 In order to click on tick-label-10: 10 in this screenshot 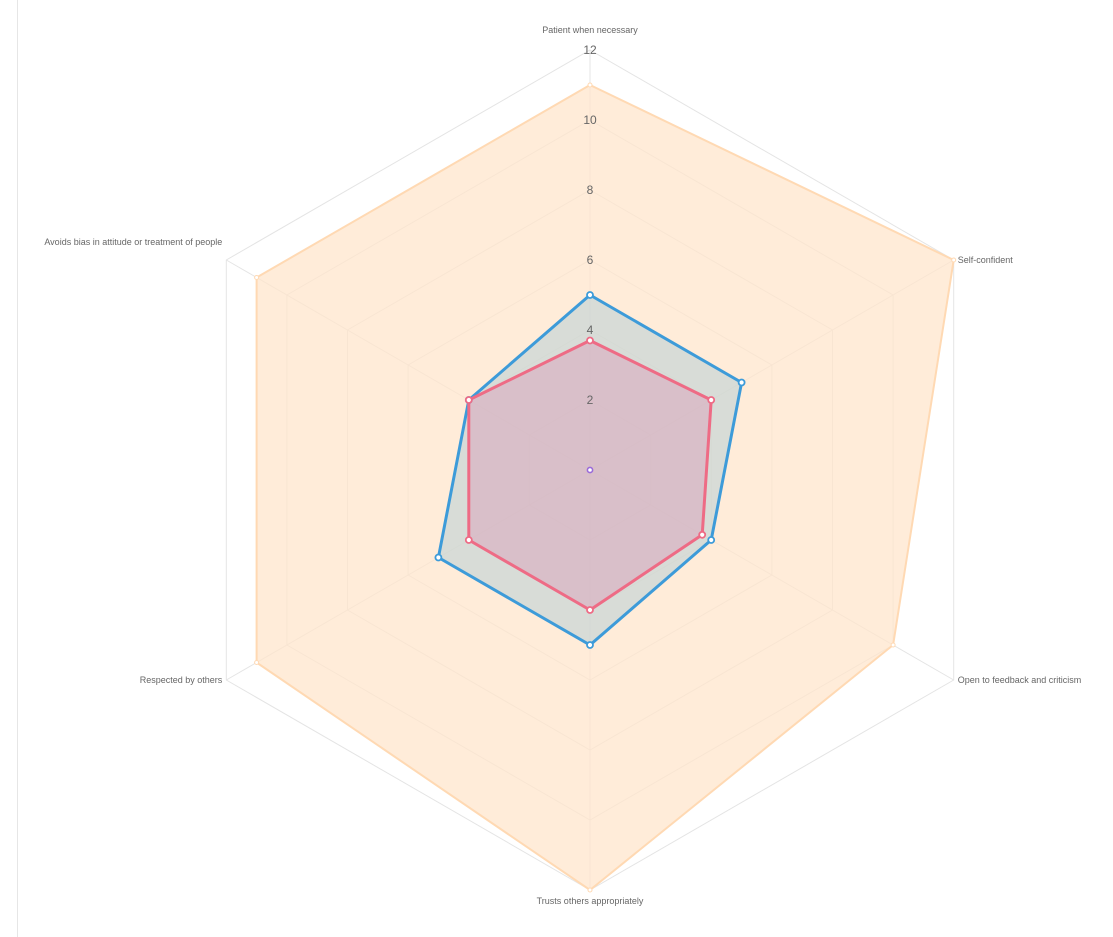, I will do `click(590, 120)`.